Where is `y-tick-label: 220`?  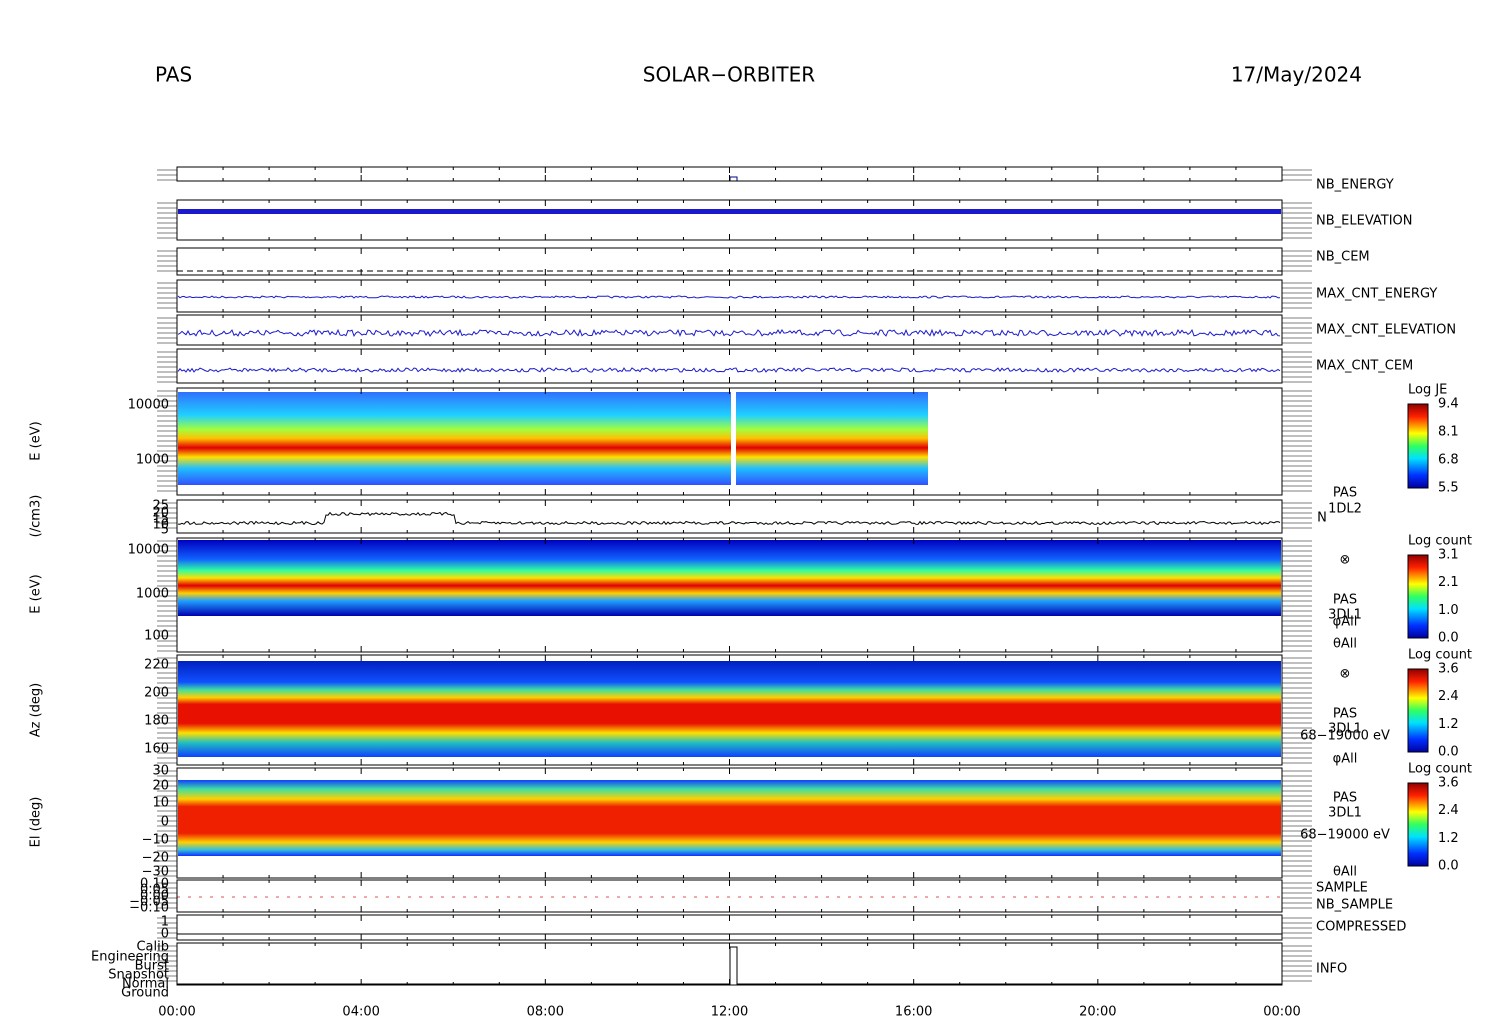 y-tick-label: 220 is located at coordinates (156, 665).